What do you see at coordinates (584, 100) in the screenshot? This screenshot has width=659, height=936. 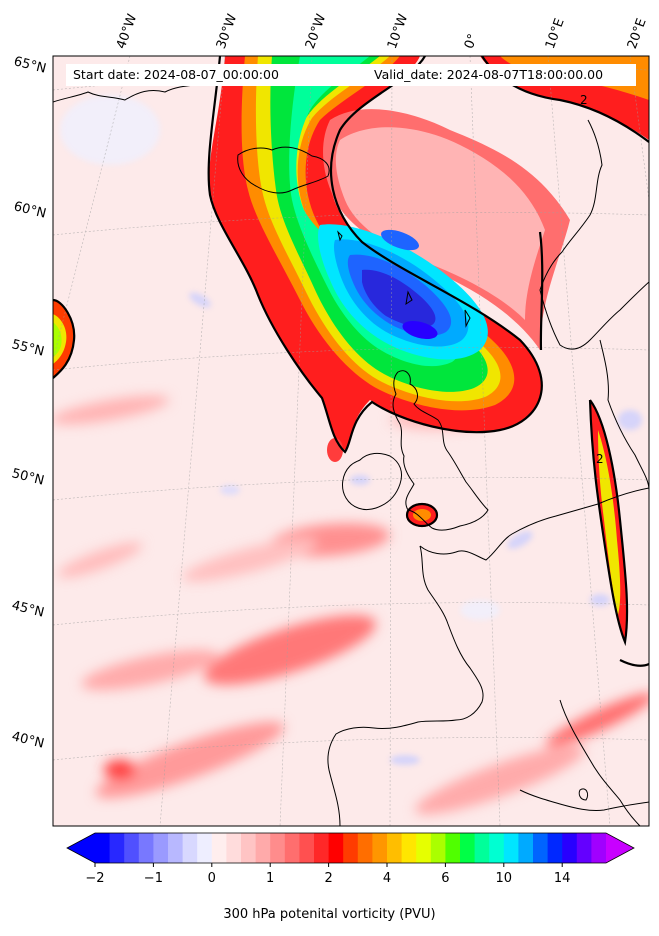 I see `contour-label-2-north: 2` at bounding box center [584, 100].